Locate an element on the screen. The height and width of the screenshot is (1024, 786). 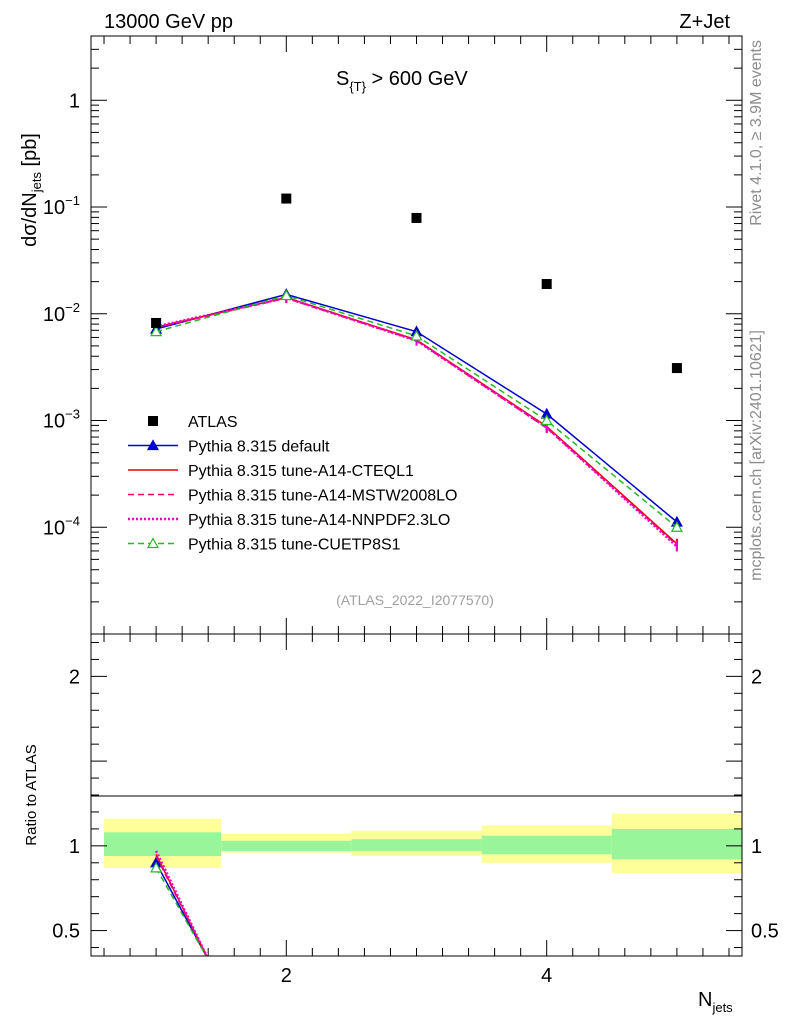
ratio-marker is located at coordinates (156, 867).